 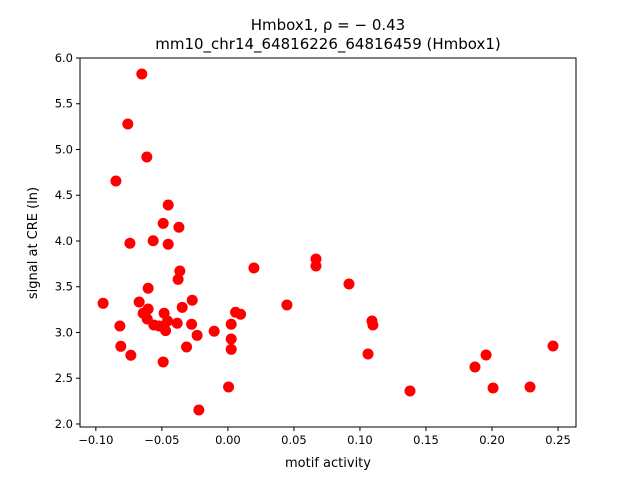 I want to click on y-tick-label: 4.5, so click(x=64, y=195).